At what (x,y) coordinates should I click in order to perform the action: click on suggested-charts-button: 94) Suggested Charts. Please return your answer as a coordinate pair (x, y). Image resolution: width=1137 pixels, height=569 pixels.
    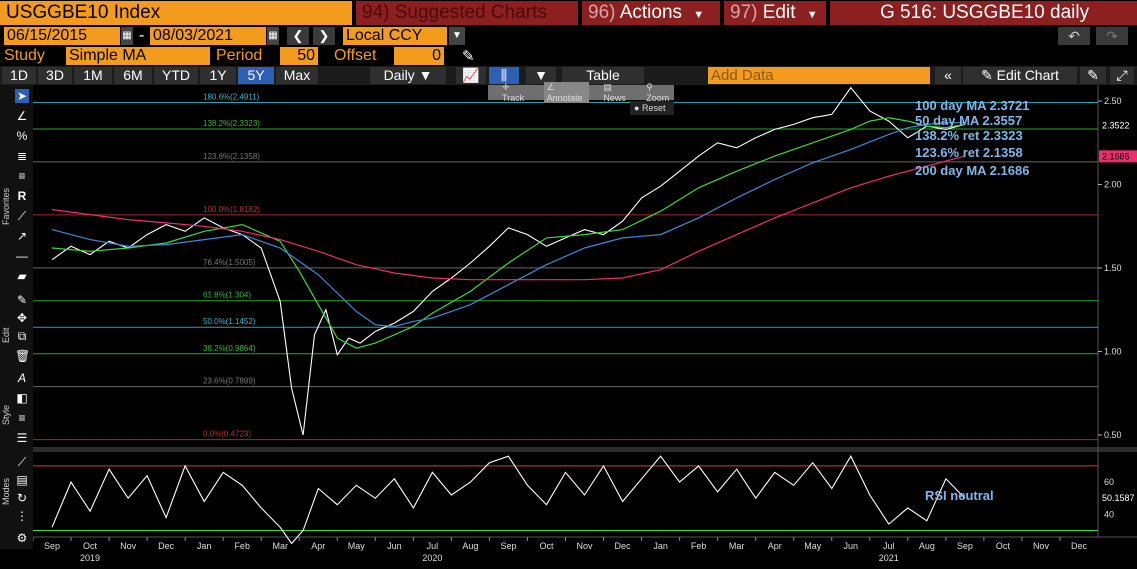
    Looking at the image, I should click on (467, 13).